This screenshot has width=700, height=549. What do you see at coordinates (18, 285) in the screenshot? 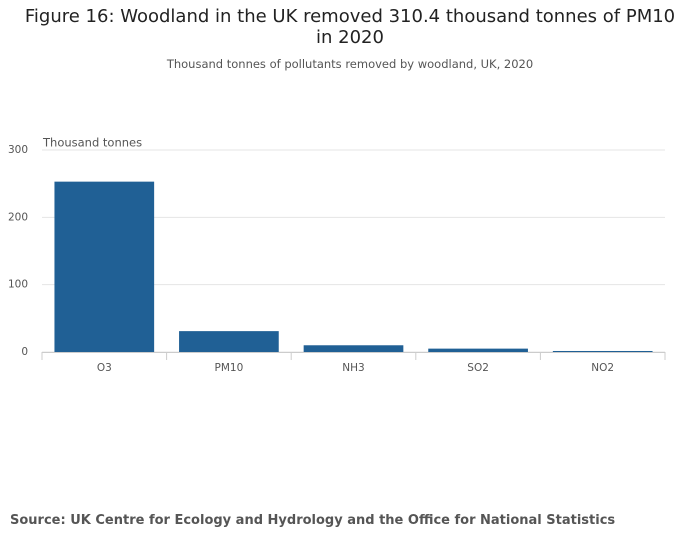
I see `y-tick-label: 100` at bounding box center [18, 285].